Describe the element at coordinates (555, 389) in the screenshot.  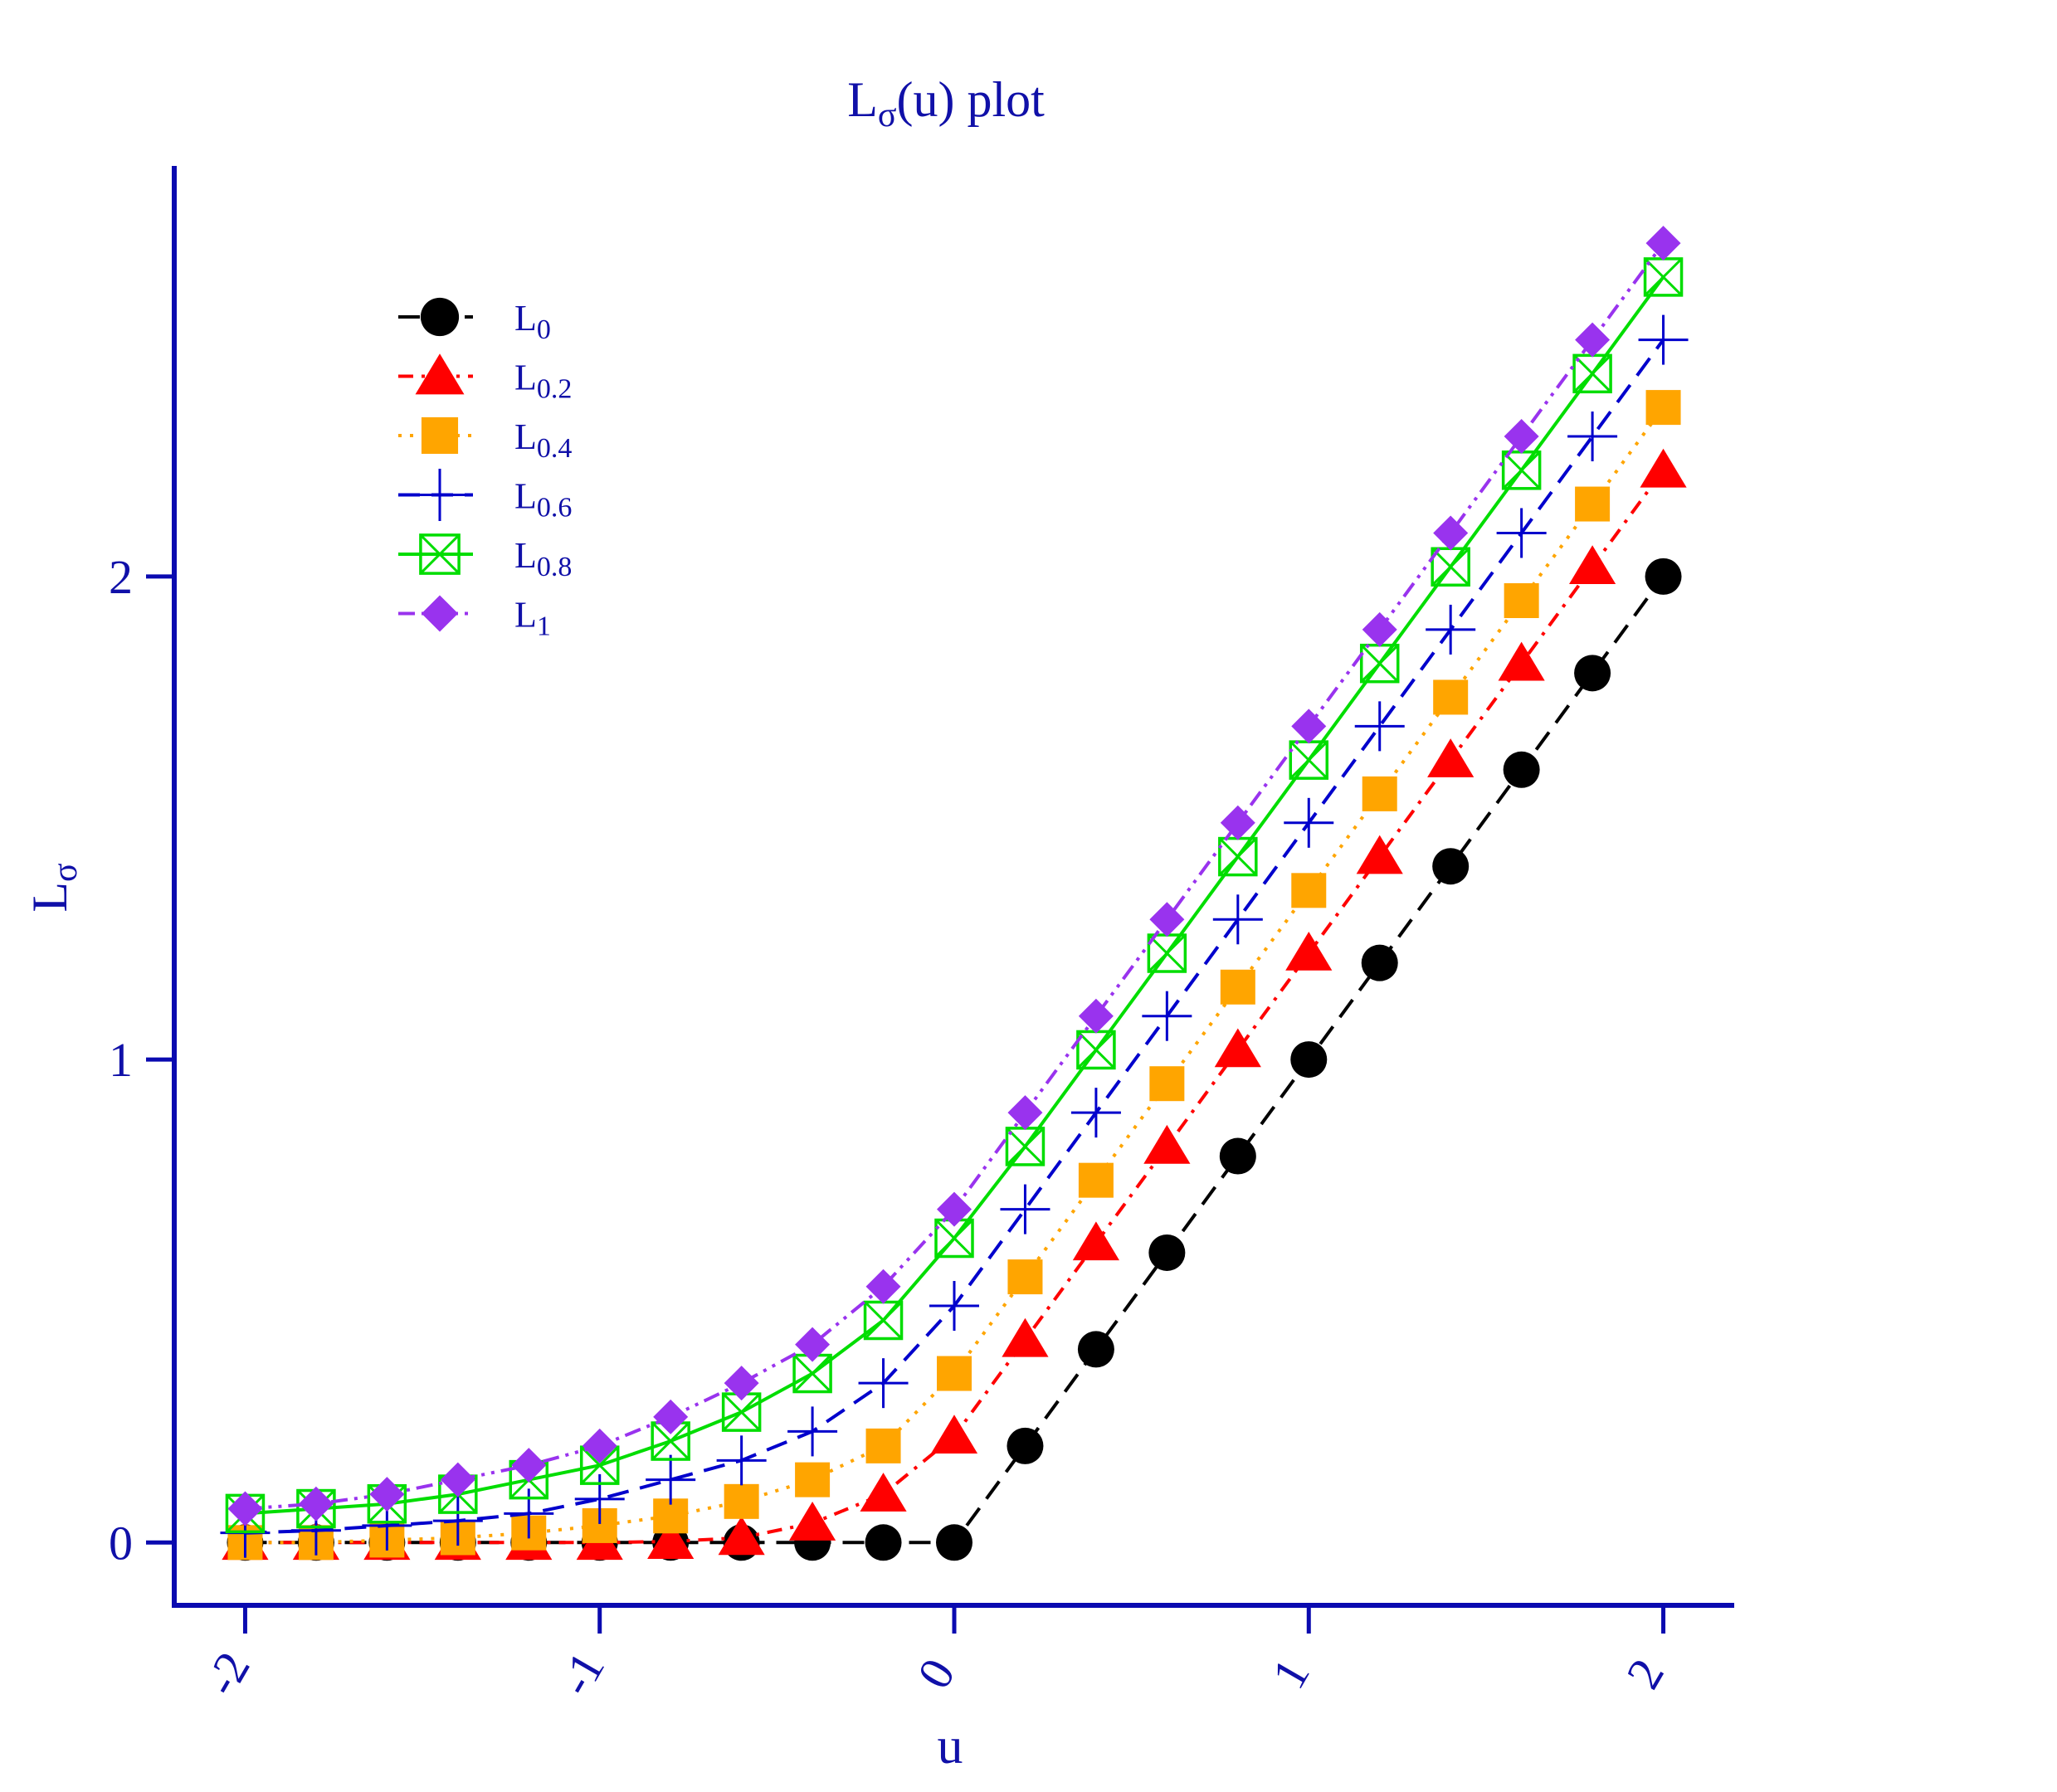
I see `legend-label-sub: 0.2` at that location.